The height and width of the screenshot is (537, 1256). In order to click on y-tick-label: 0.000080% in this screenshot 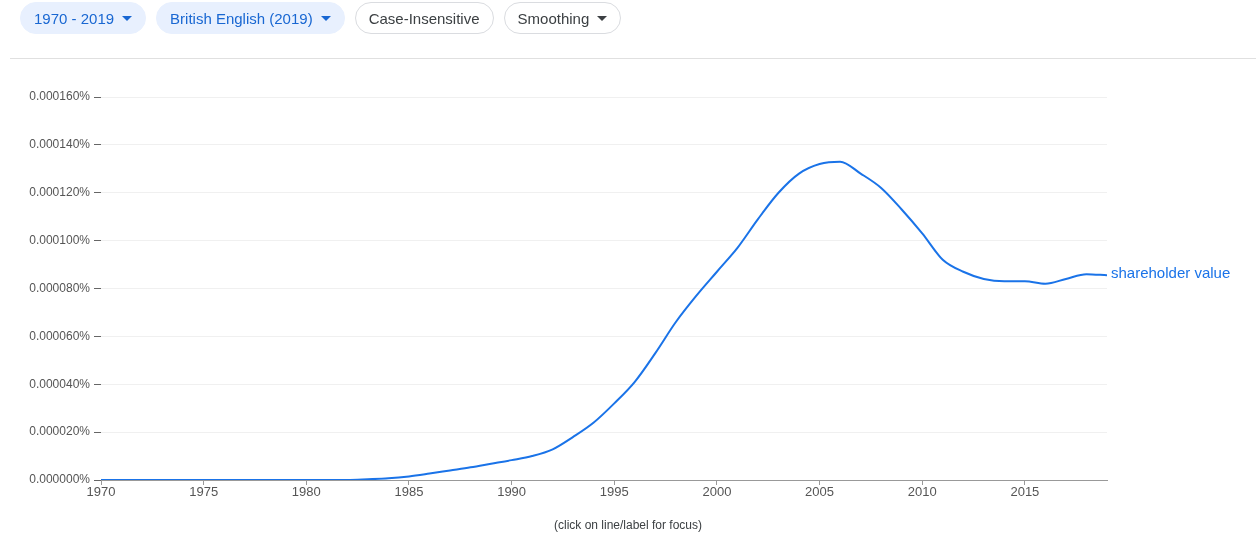, I will do `click(60, 287)`.